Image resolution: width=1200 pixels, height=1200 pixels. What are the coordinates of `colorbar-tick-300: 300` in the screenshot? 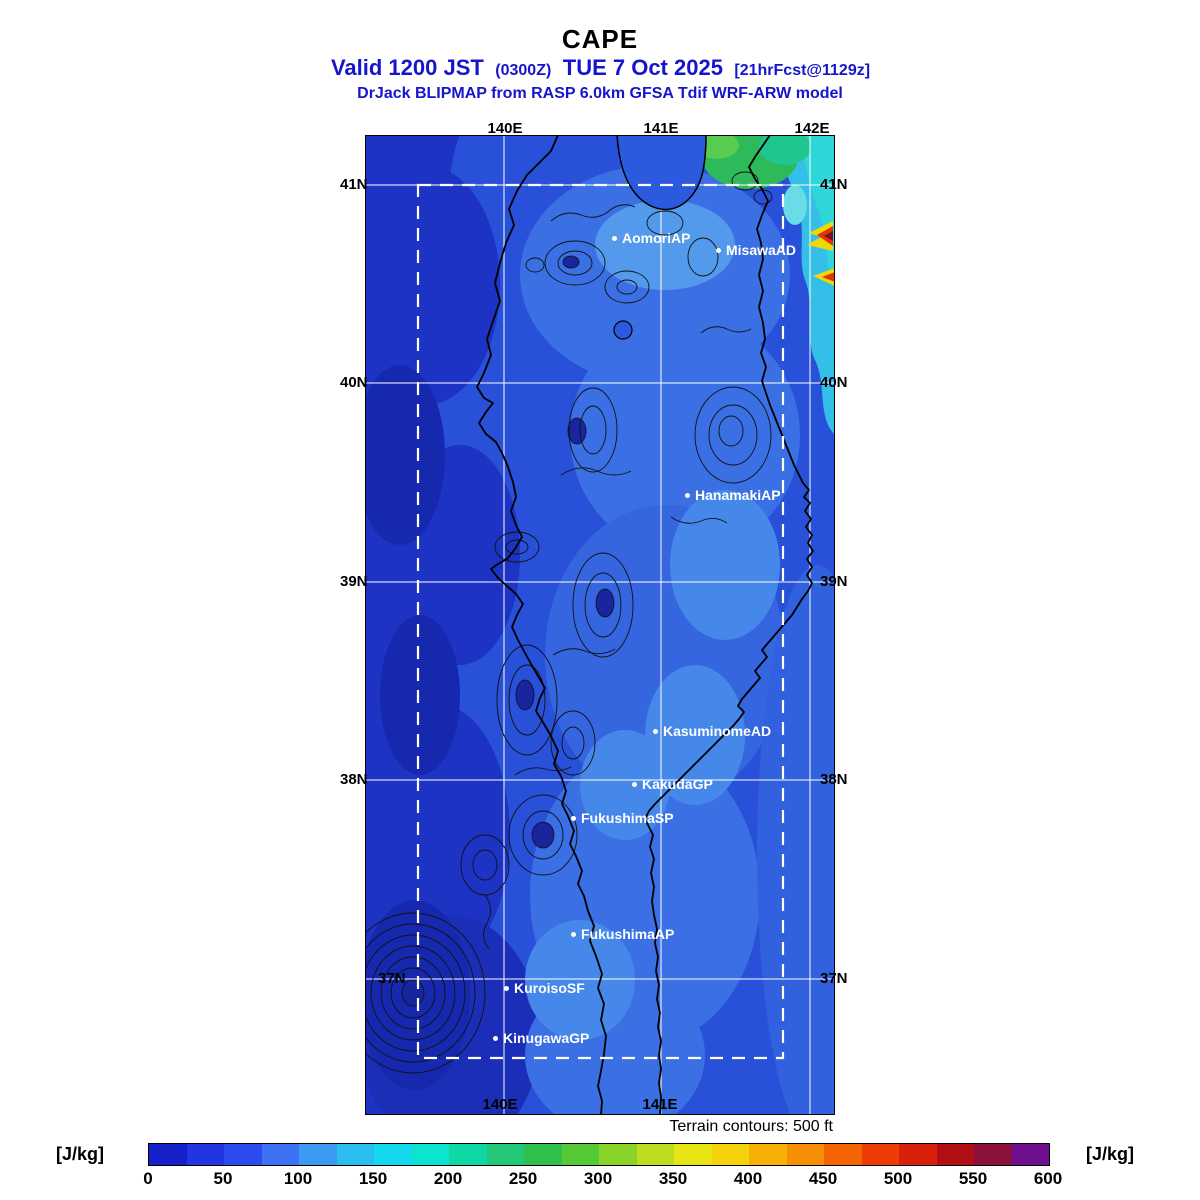 It's located at (598, 1178).